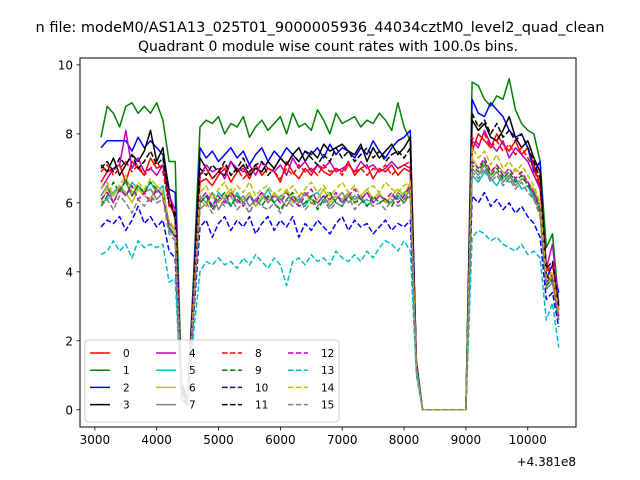 The height and width of the screenshot is (480, 640). What do you see at coordinates (69, 203) in the screenshot?
I see `y-tick-label: 6` at bounding box center [69, 203].